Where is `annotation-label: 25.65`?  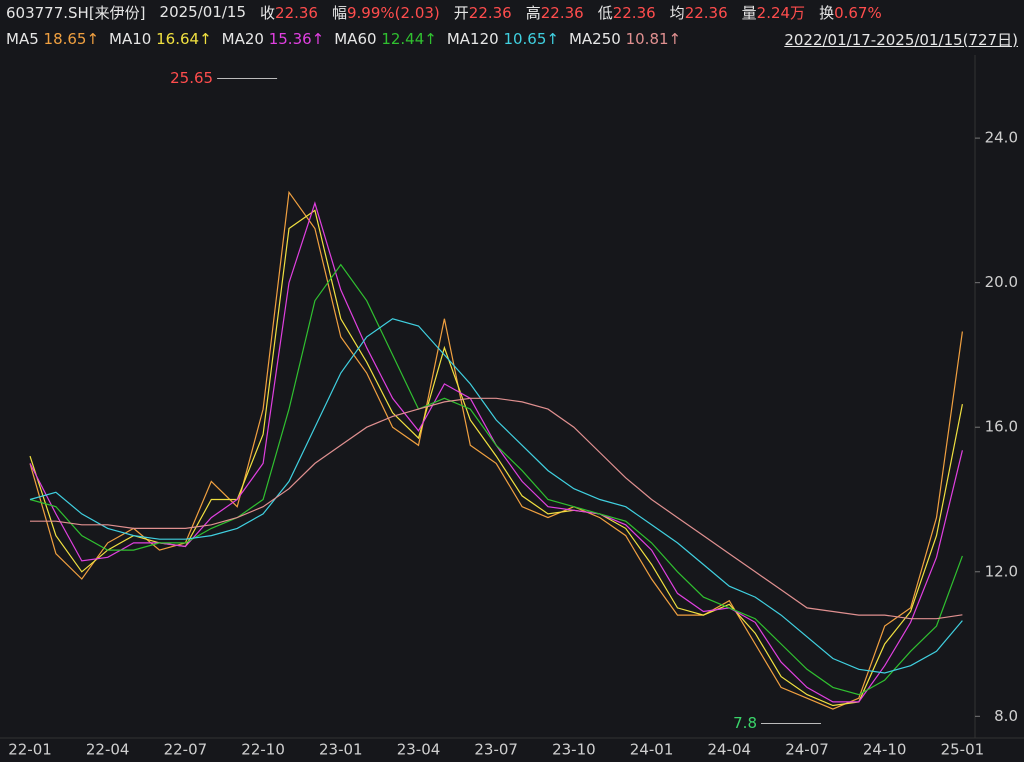 annotation-label: 25.65 is located at coordinates (191, 78).